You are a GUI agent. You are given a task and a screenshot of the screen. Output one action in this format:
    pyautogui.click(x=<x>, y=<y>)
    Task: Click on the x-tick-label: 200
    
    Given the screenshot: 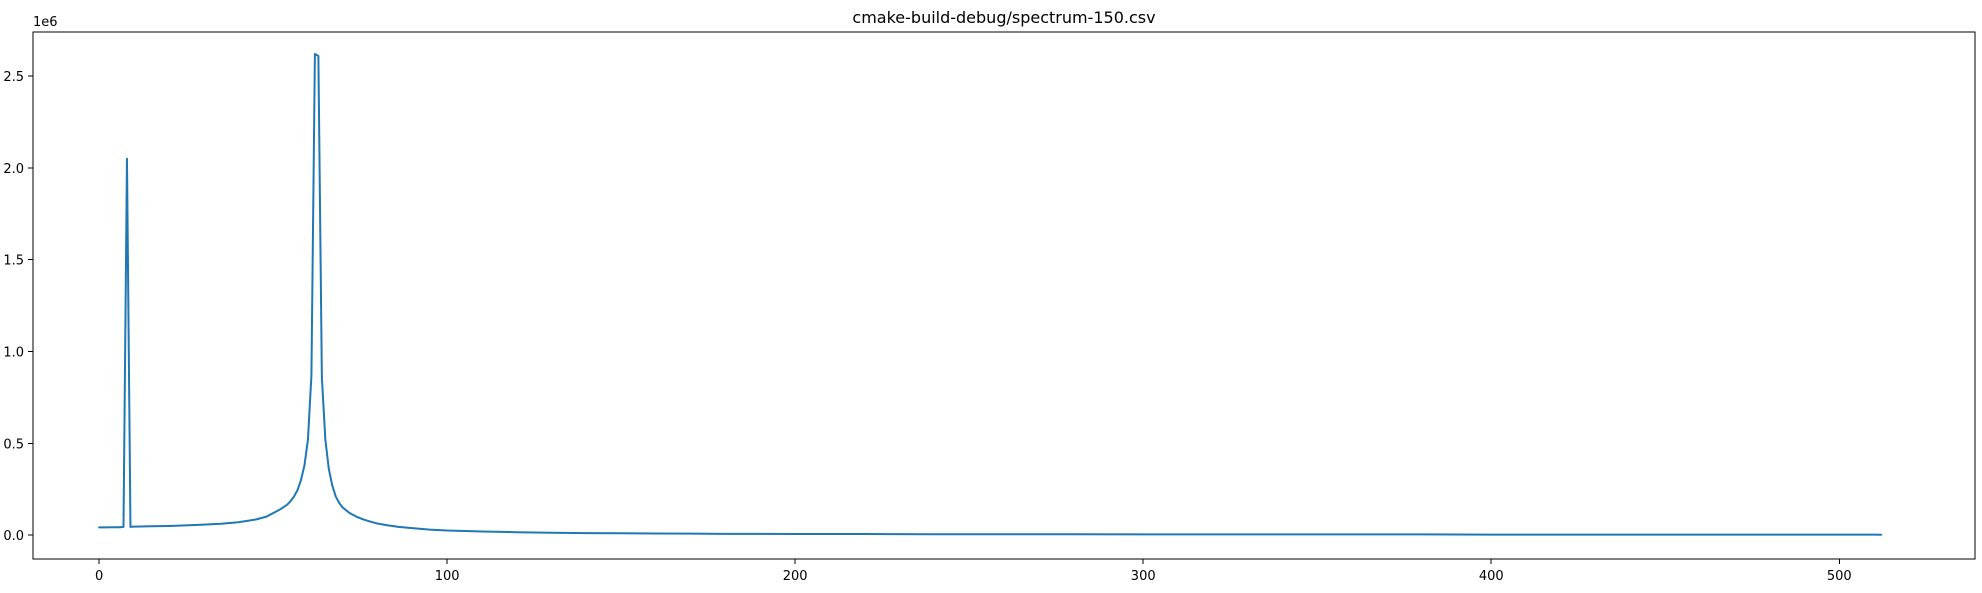 What is the action you would take?
    pyautogui.click(x=795, y=576)
    